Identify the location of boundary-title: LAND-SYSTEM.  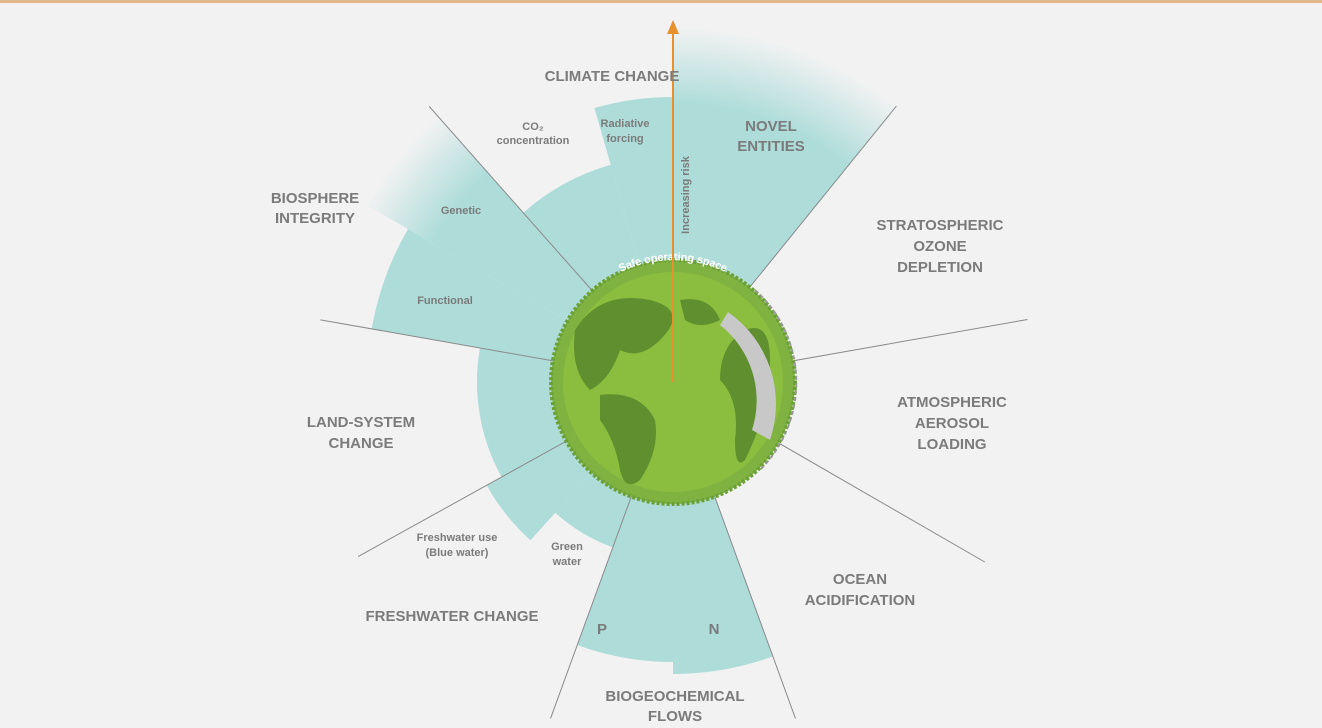
(361, 422).